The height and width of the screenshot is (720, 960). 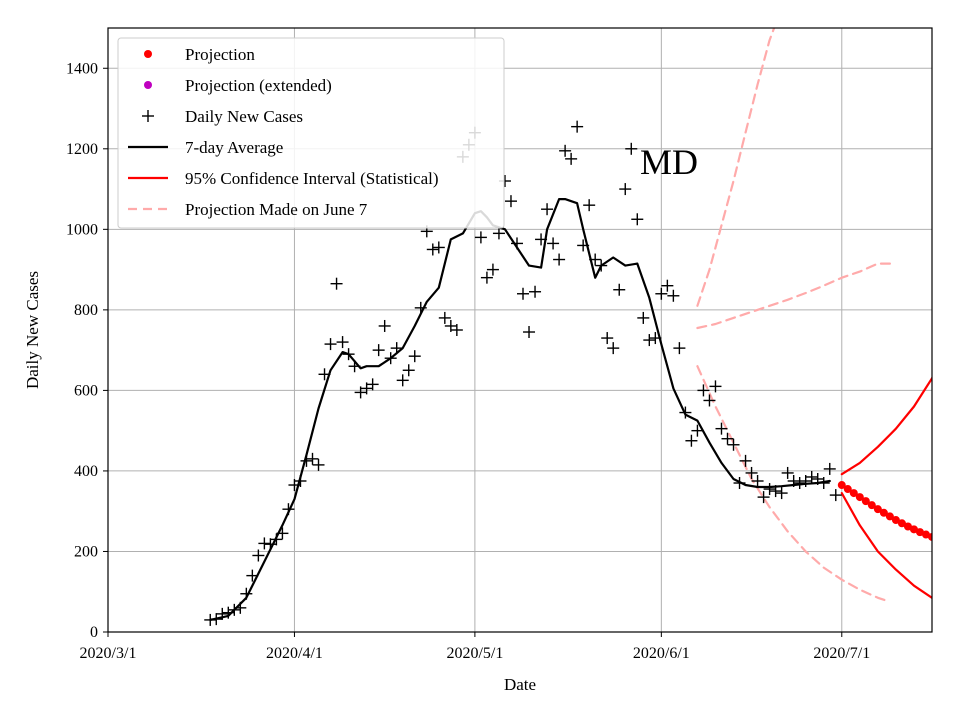 I want to click on ci-upper-line, so click(x=886, y=425).